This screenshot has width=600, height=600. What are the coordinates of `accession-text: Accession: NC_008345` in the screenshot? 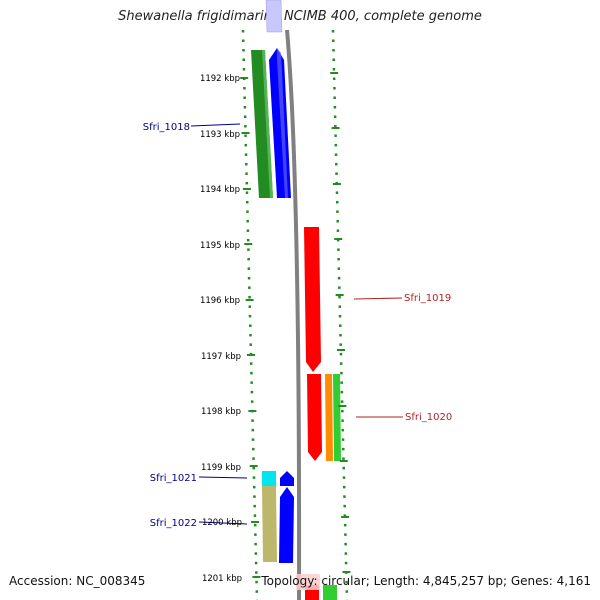 It's located at (77, 581).